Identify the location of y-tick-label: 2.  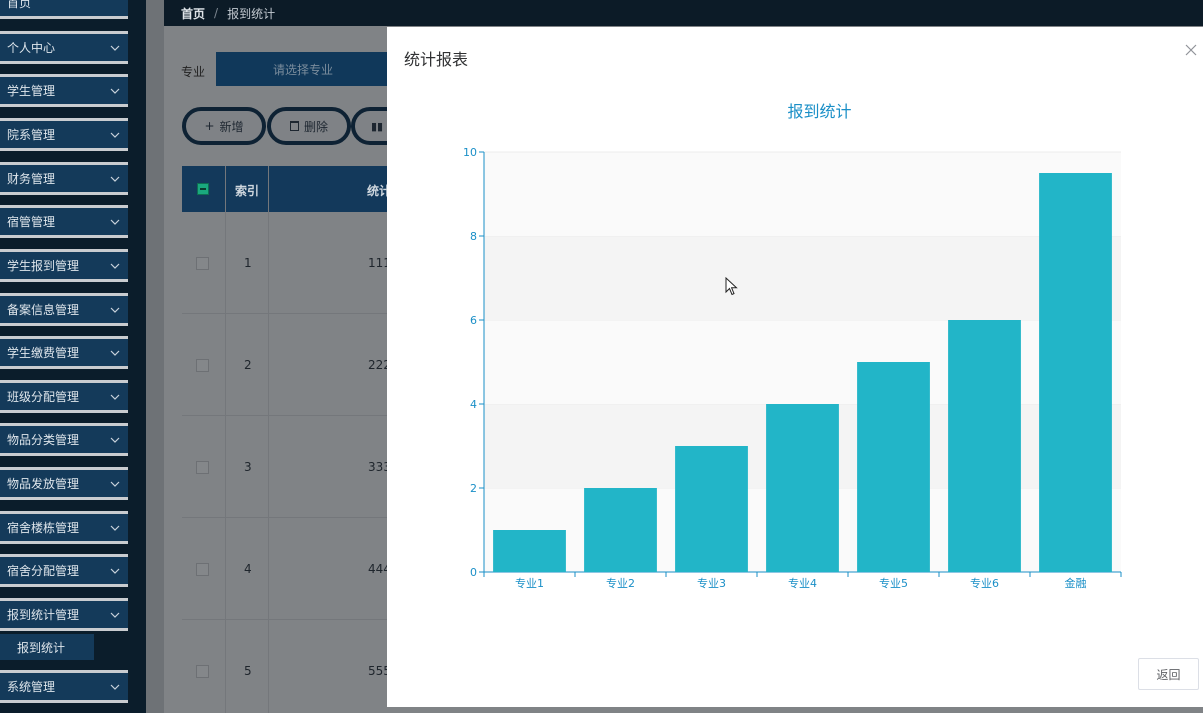
(473, 488).